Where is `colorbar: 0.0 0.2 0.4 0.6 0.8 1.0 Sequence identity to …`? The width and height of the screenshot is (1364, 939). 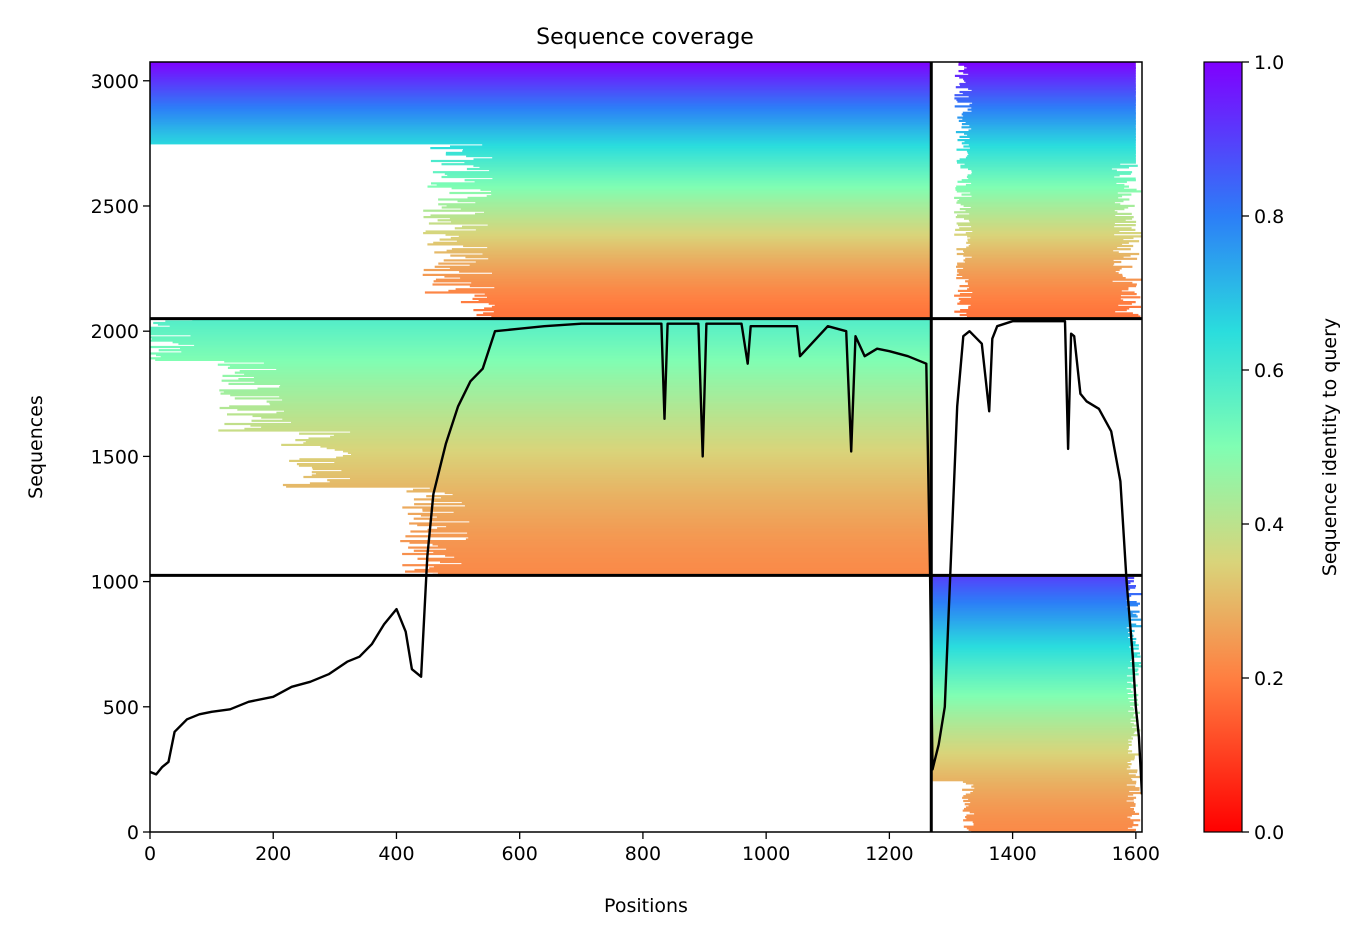
colorbar: 0.0 0.2 0.4 0.6 0.8 1.0 Sequence identity to … is located at coordinates (1272, 448).